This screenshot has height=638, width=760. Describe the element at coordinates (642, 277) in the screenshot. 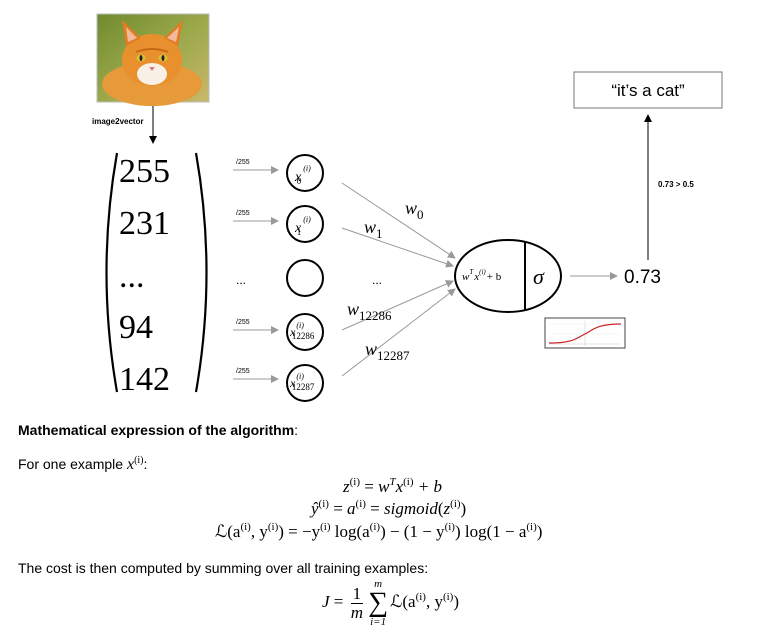

I see `output-value: 0.73` at that location.